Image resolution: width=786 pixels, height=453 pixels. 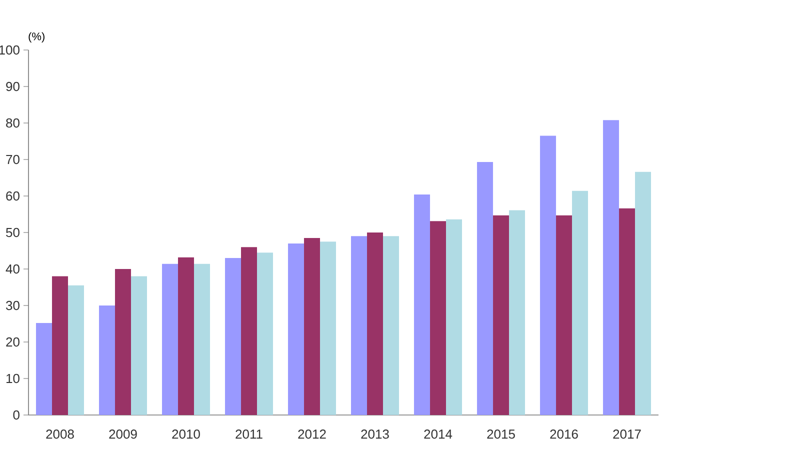 What do you see at coordinates (13, 123) in the screenshot?
I see `y-tick-label: 80` at bounding box center [13, 123].